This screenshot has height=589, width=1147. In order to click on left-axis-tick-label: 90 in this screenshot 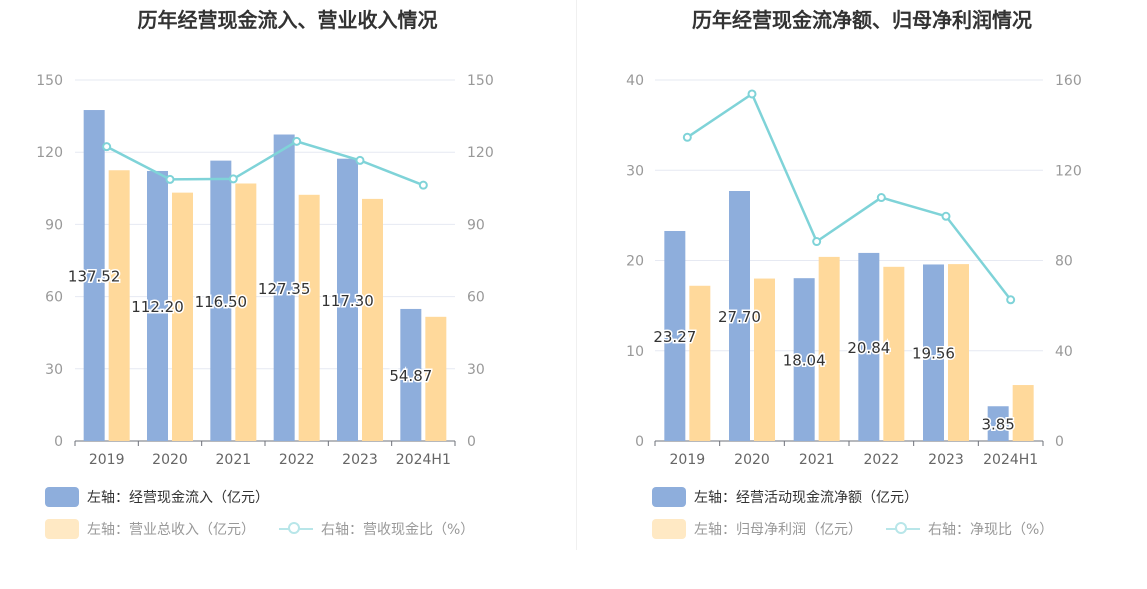, I will do `click(54, 225)`.